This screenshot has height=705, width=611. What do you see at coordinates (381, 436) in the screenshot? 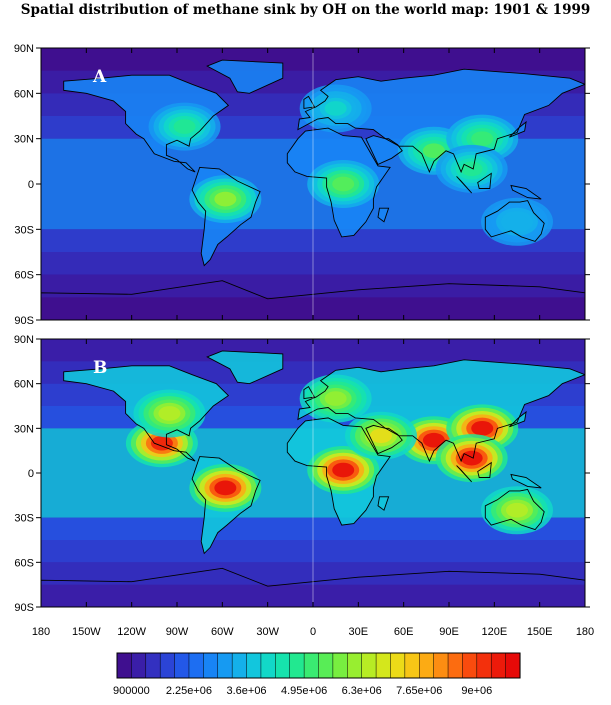
I see `hotspot-middle-east` at bounding box center [381, 436].